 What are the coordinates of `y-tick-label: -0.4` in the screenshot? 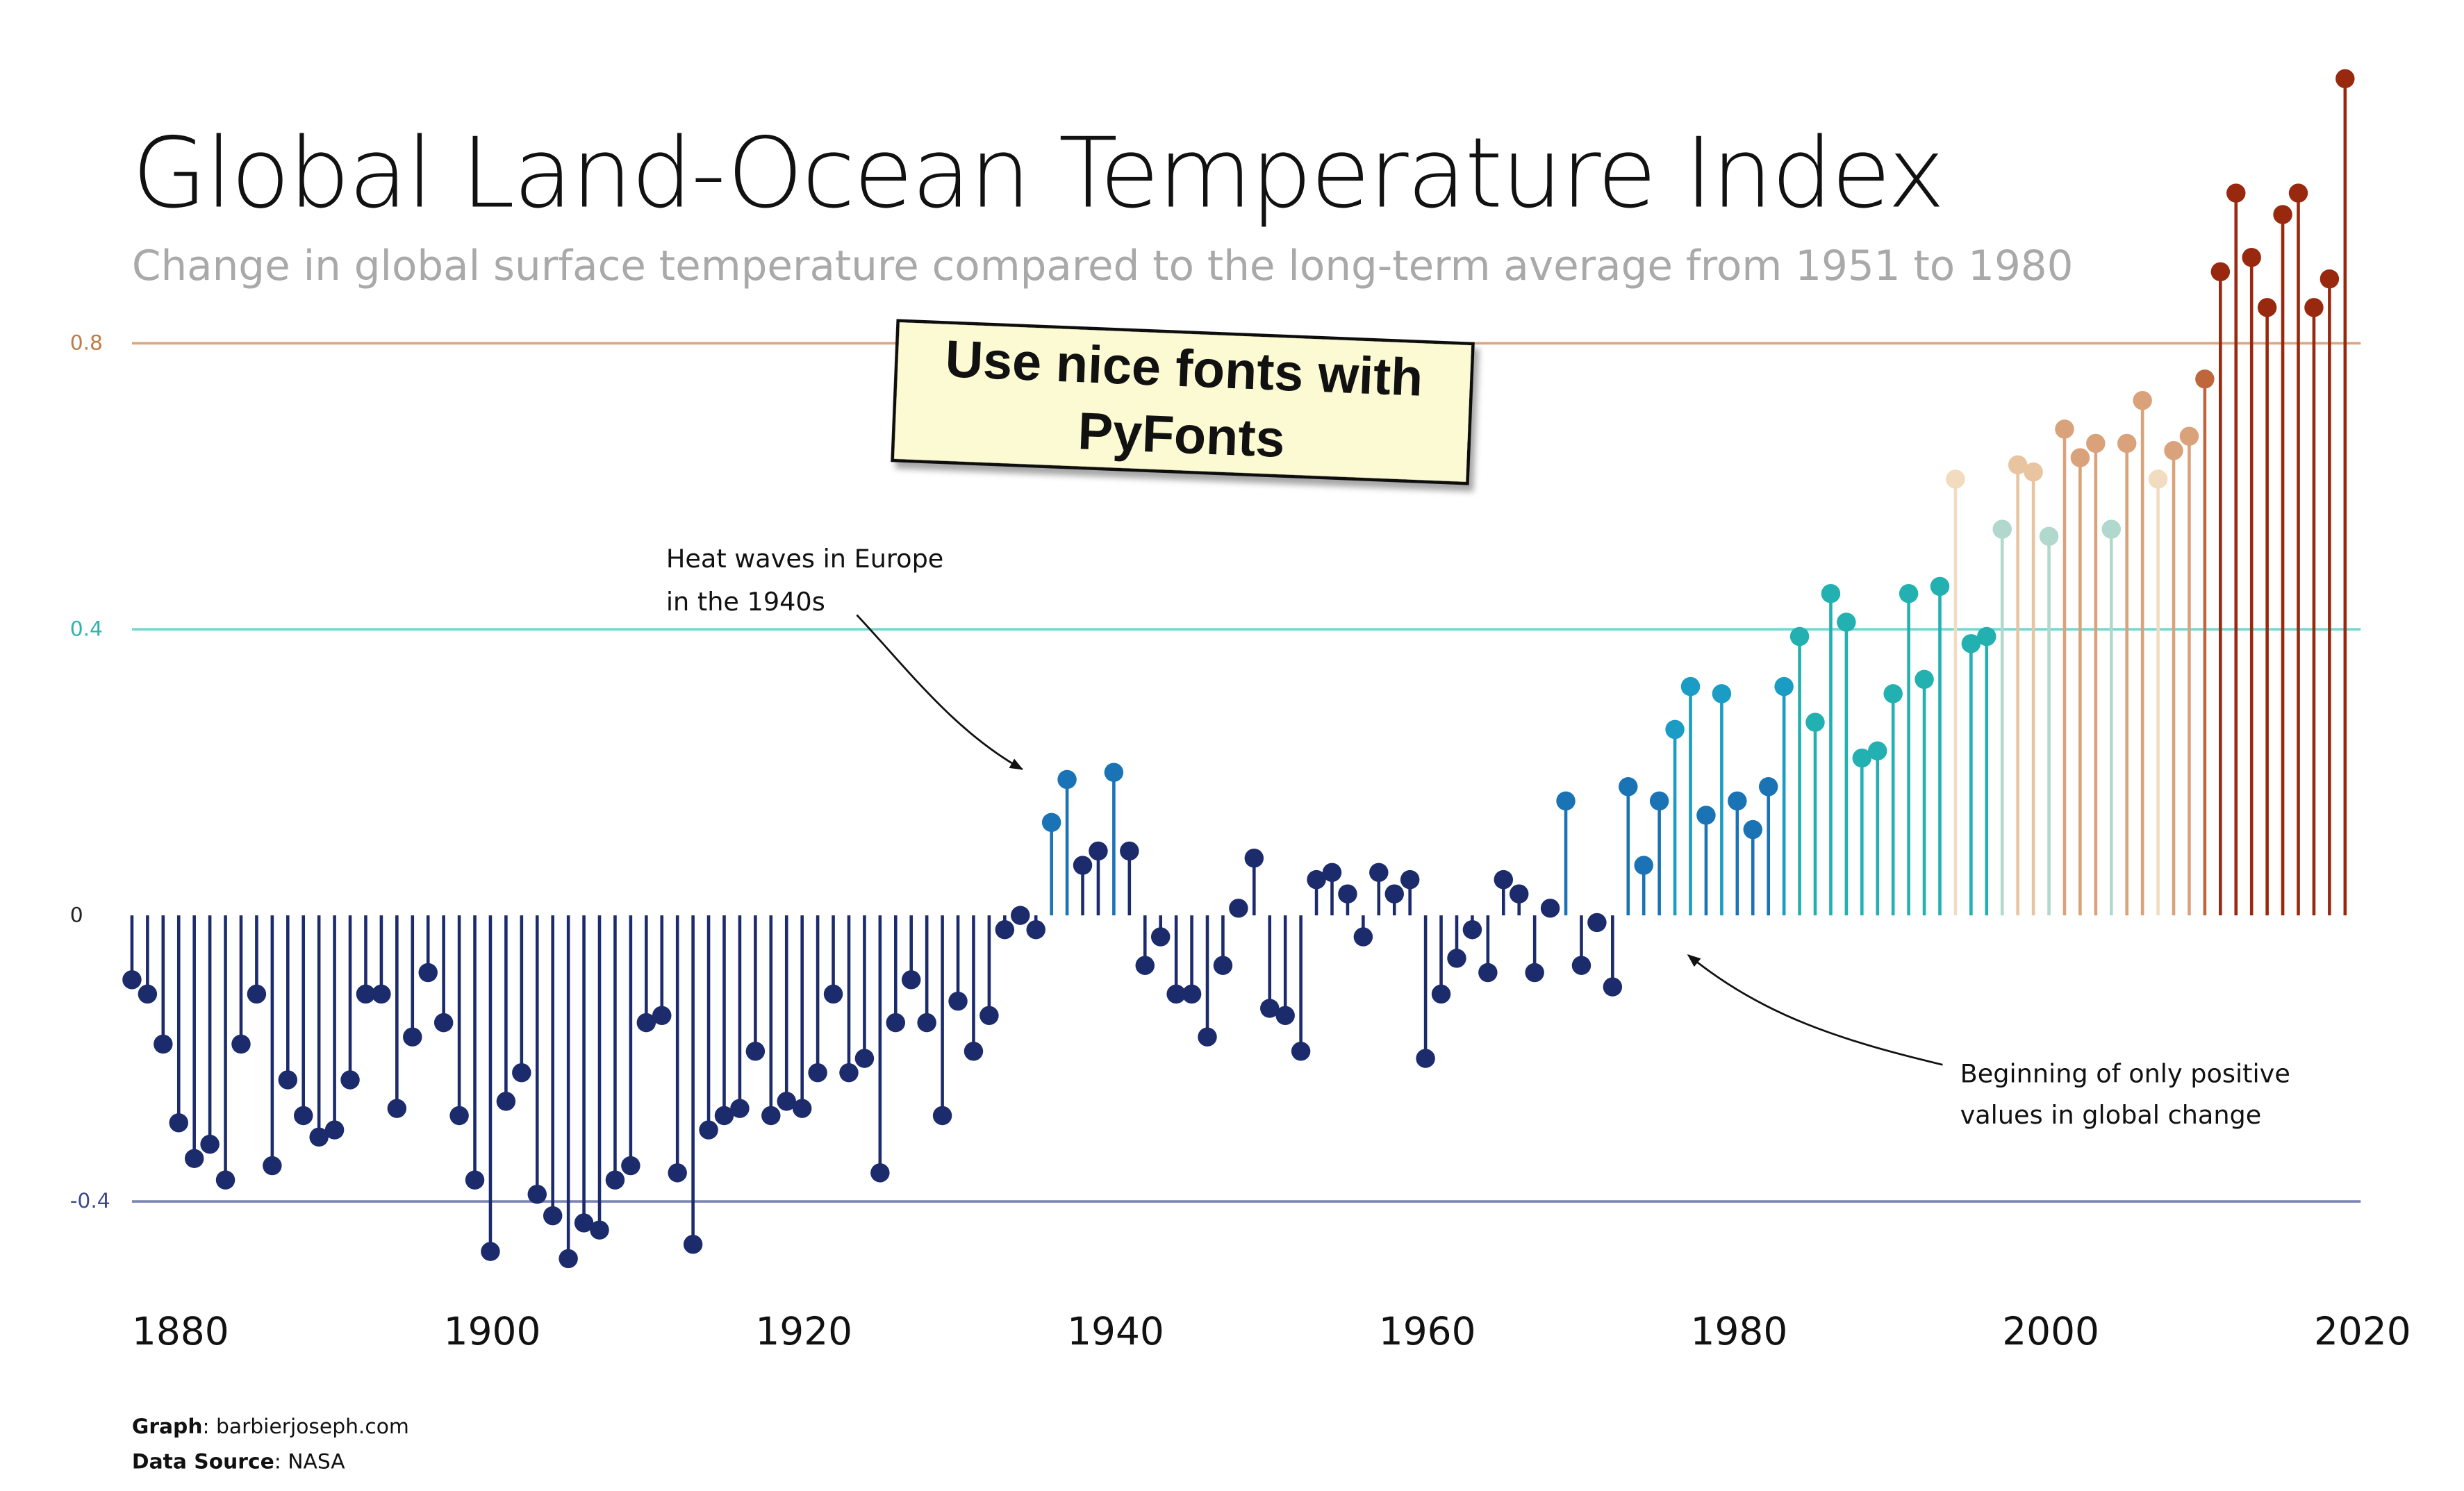 It's located at (90, 1201).